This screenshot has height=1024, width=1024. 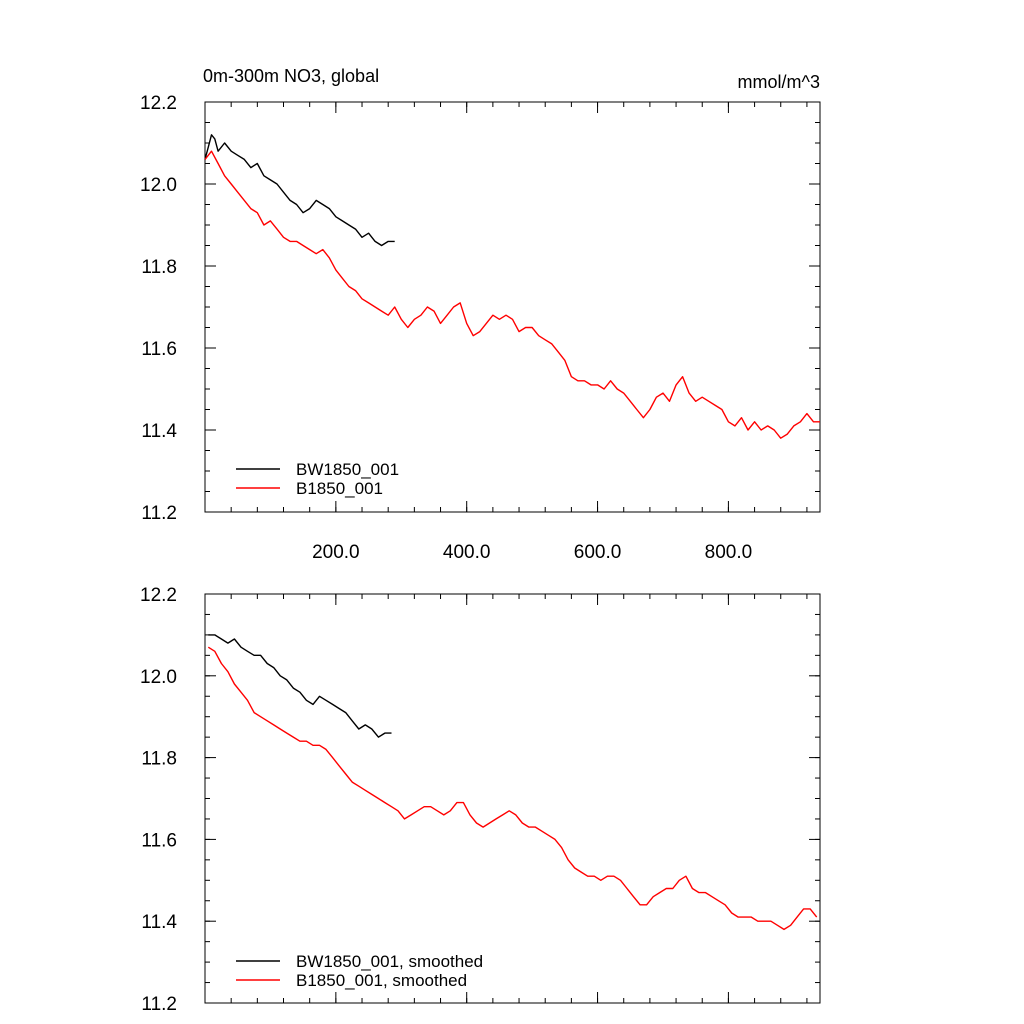 What do you see at coordinates (381, 980) in the screenshot?
I see `legend-label: B1850_001, smoothed` at bounding box center [381, 980].